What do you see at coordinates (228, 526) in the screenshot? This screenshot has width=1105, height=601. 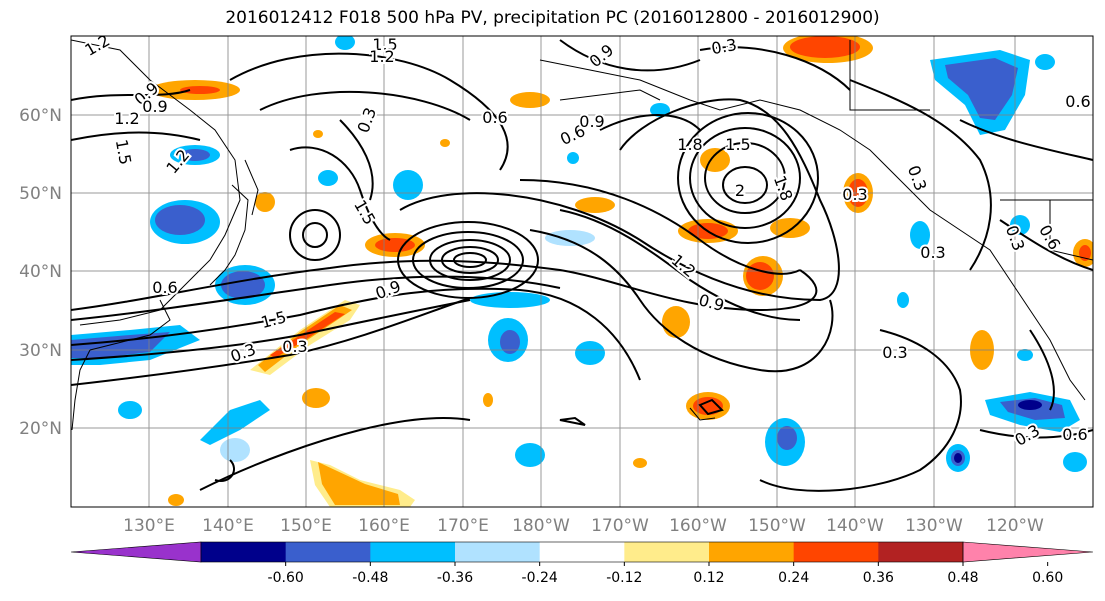 I see `lon-label: 140°E` at bounding box center [228, 526].